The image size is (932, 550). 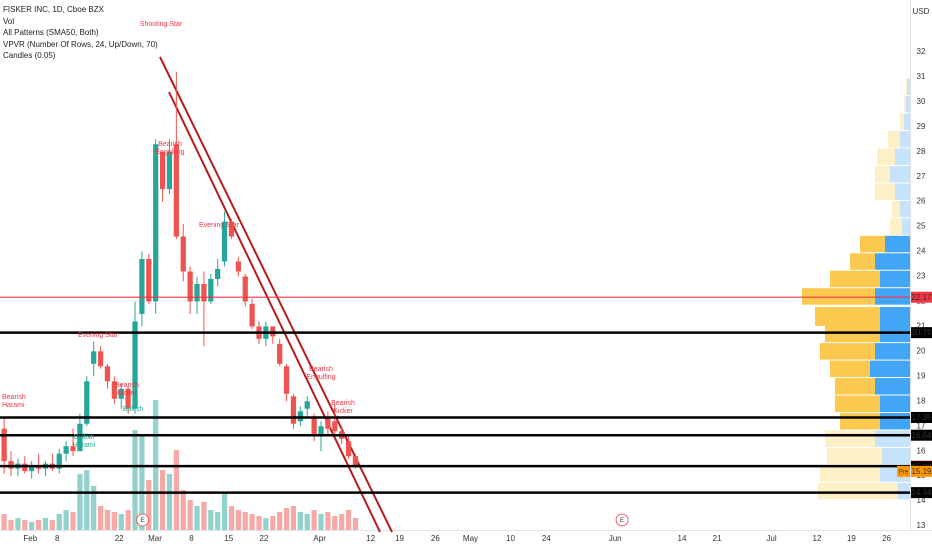 I want to click on y-tick-label: 13, so click(x=921, y=525).